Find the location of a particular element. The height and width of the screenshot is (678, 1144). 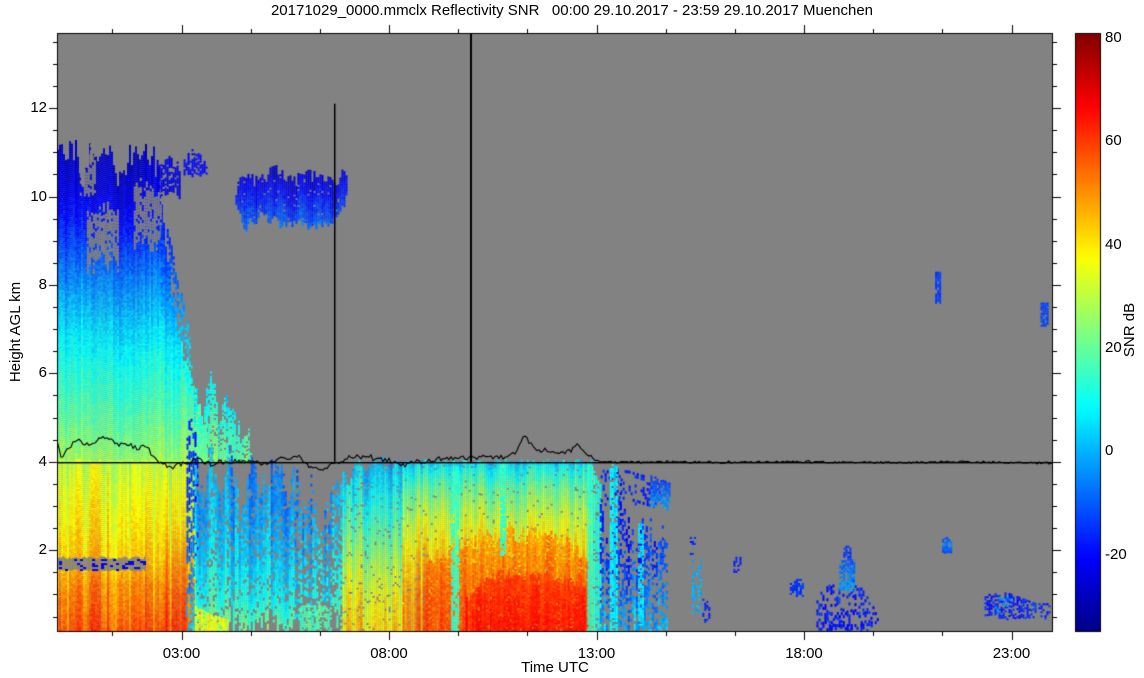

colorbar-label: SNR dB is located at coordinates (1129, 330).